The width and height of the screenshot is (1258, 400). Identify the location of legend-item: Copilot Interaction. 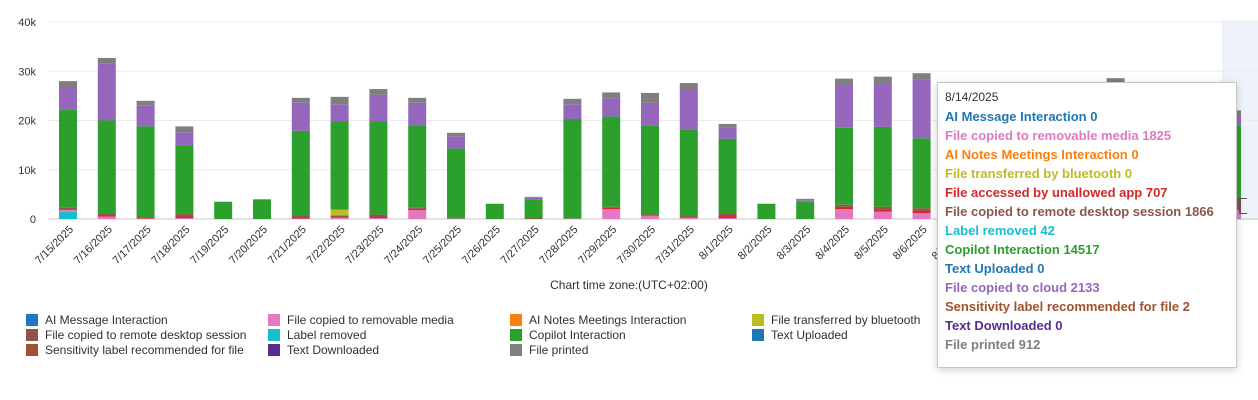
(568, 335).